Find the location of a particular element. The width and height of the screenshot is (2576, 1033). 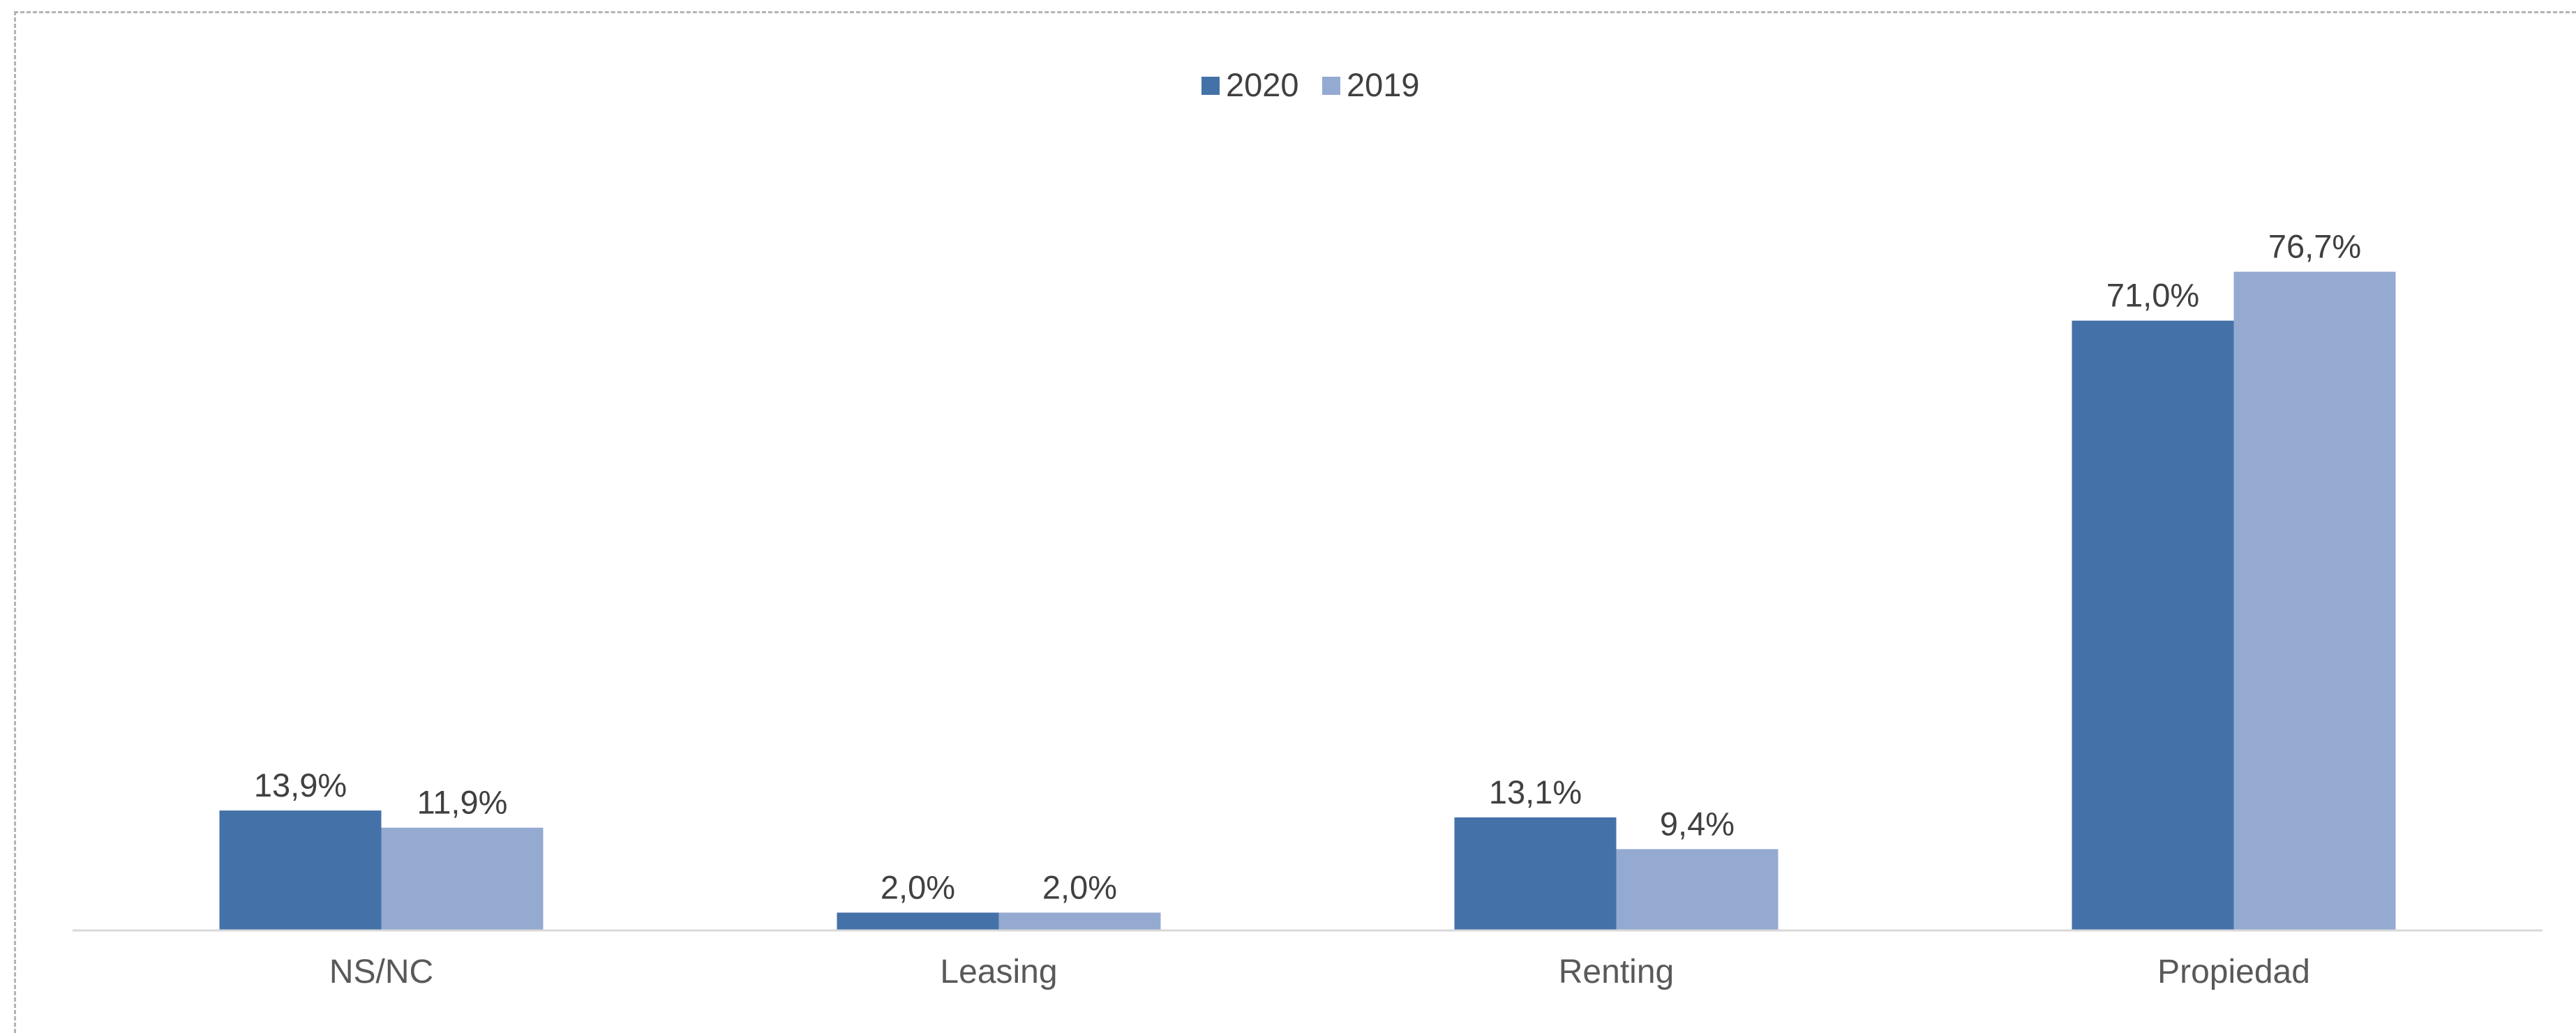

bar-2019-renting is located at coordinates (1697, 889).